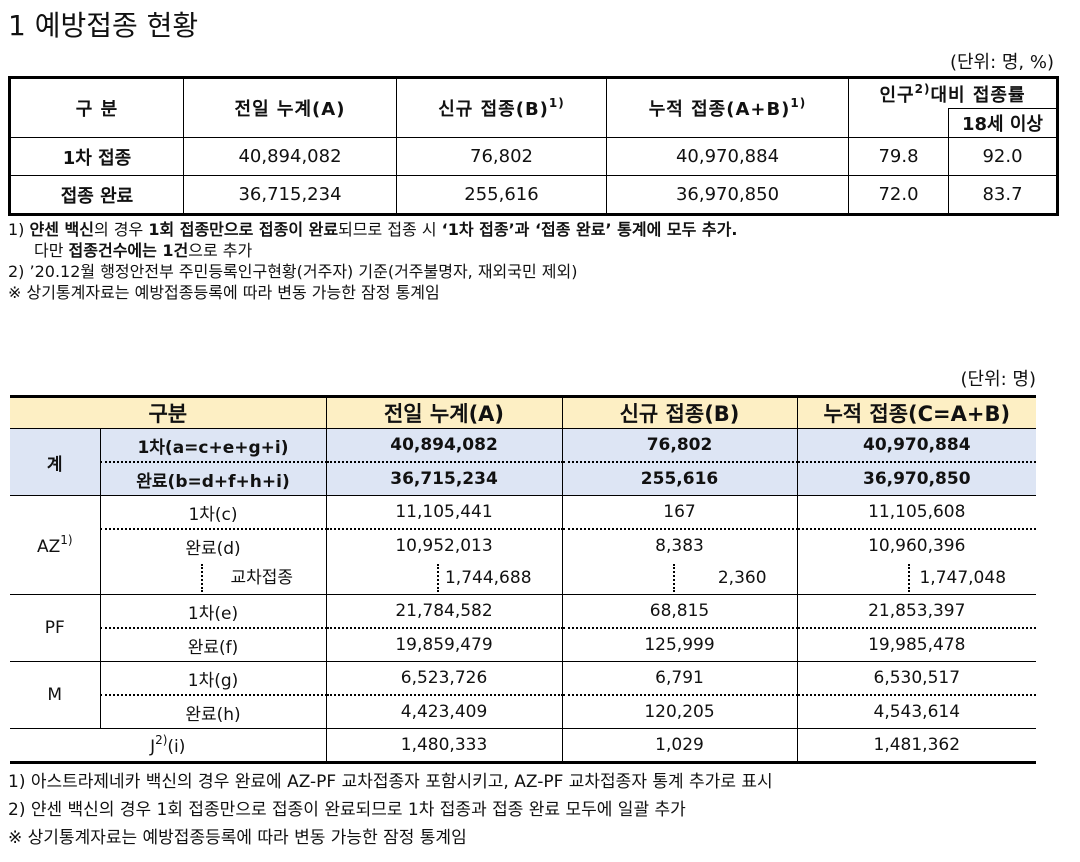 The image size is (1080, 862). I want to click on cell: 68,815, so click(679, 611).